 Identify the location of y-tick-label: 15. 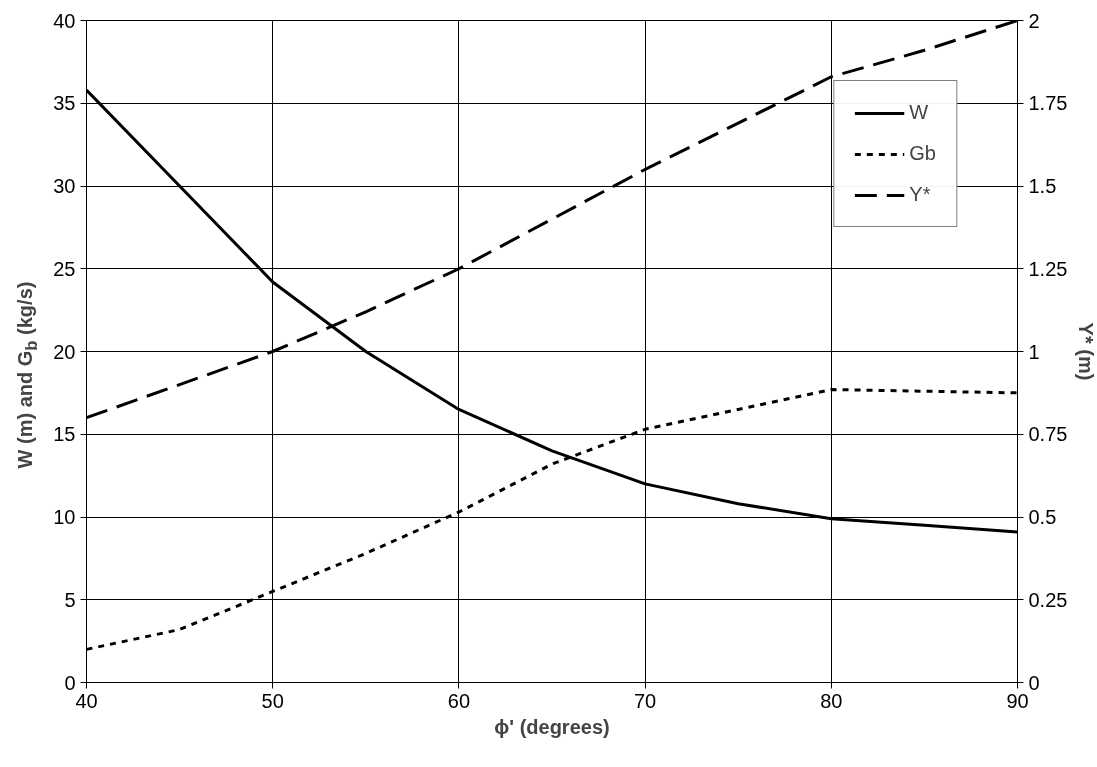
(64, 434).